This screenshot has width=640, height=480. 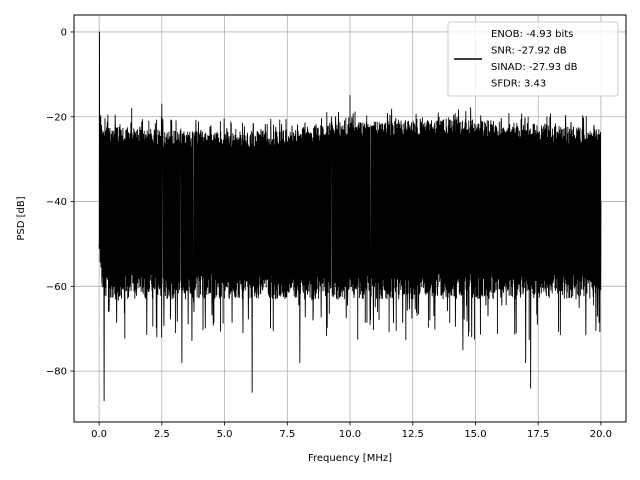 I want to click on x-tick-label: 7.5, so click(x=287, y=434).